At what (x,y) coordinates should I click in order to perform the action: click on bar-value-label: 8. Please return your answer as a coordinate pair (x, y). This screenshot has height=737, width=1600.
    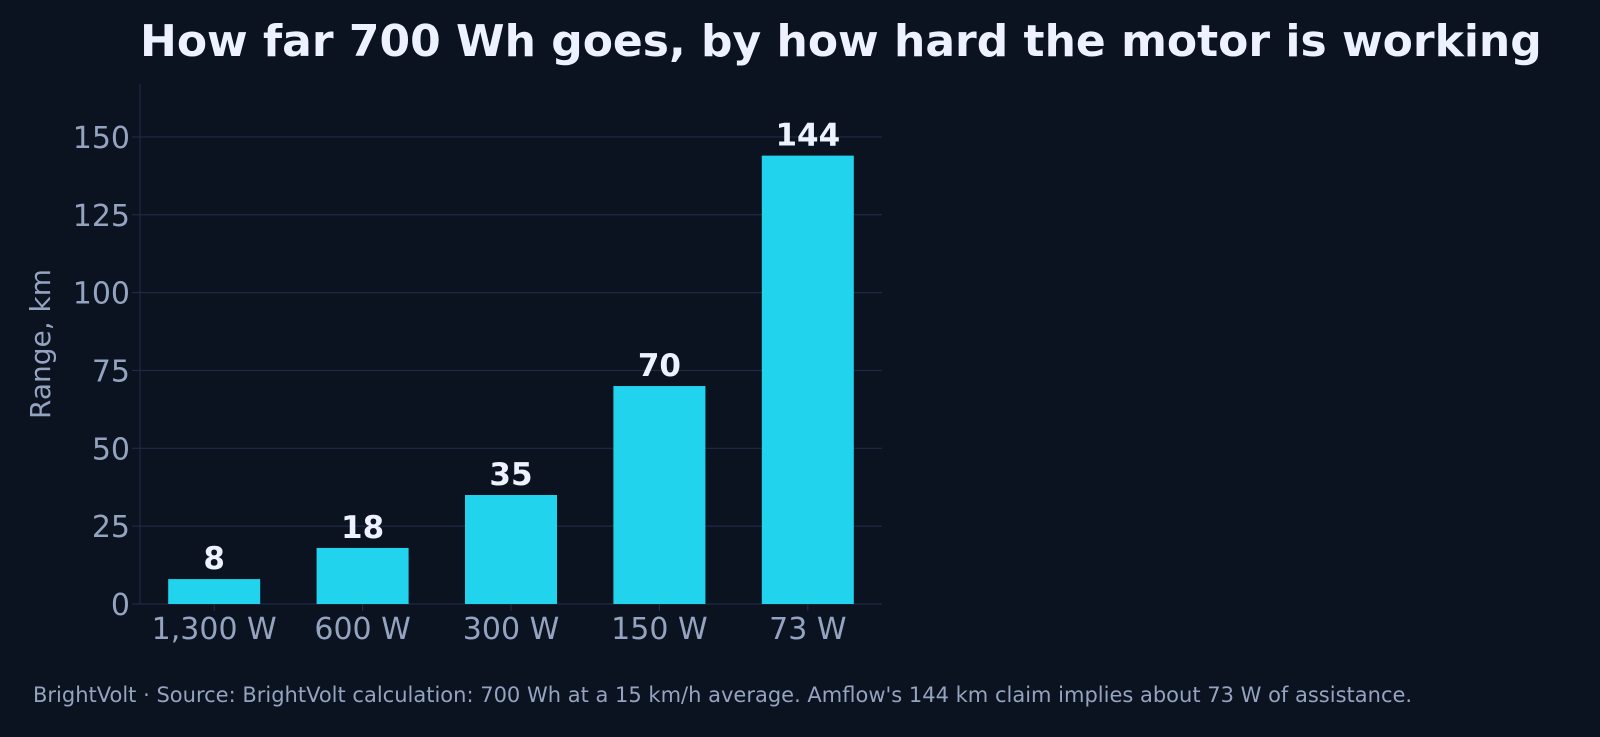
    Looking at the image, I should click on (214, 559).